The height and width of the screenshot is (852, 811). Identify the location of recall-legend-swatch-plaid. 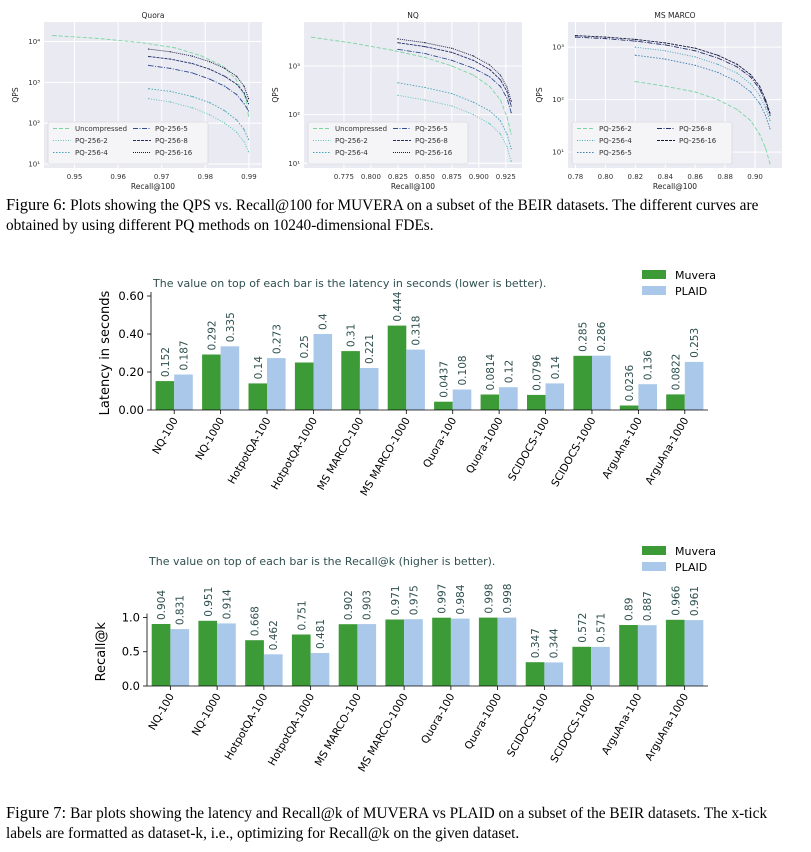
(654, 566).